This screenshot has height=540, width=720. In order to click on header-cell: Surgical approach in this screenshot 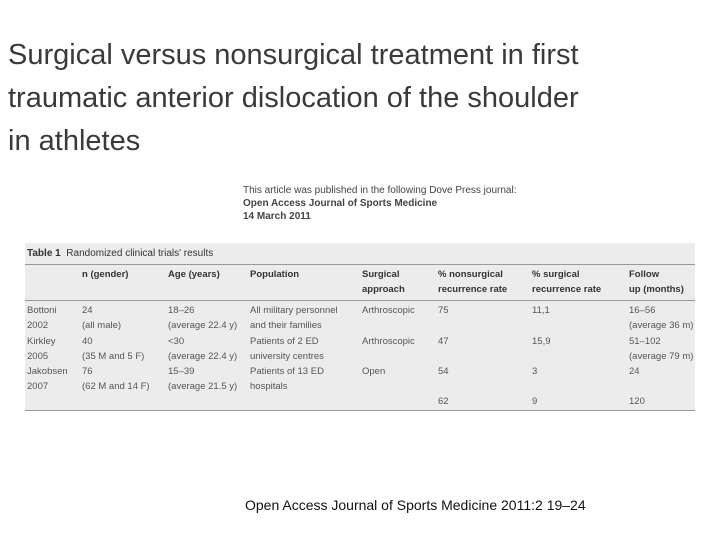, I will do `click(383, 282)`.